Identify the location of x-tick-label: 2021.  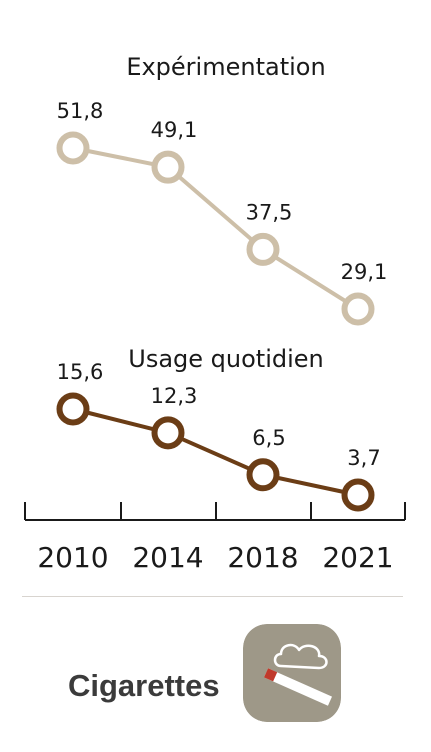
(357, 557).